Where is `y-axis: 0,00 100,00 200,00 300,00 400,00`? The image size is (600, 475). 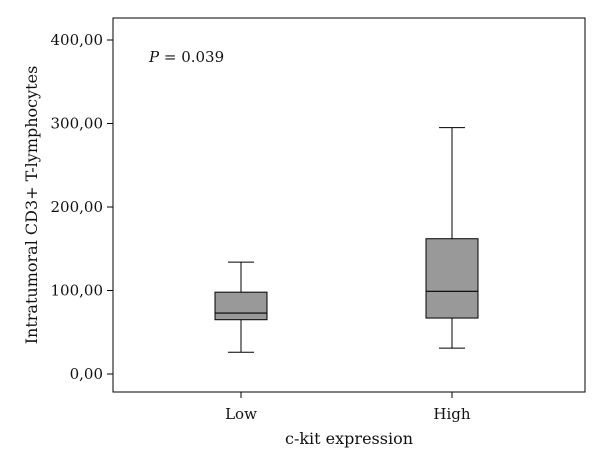
y-axis: 0,00 100,00 200,00 300,00 400,00 is located at coordinates (82, 207).